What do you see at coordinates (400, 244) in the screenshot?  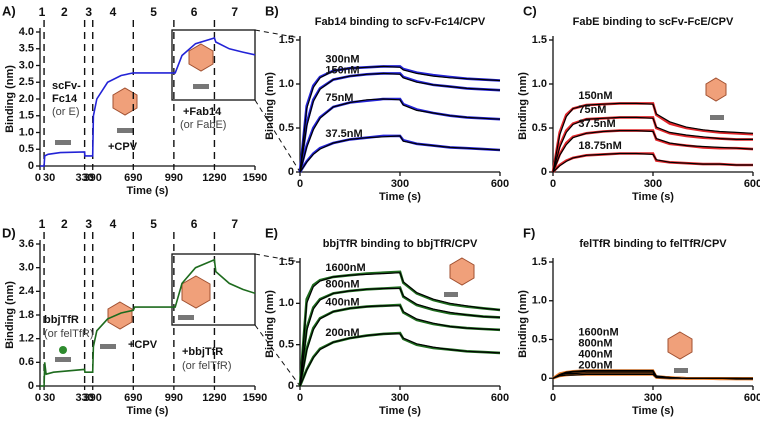 I see `chart-title: bbjTfR binding to bbjTfR/CPV` at bounding box center [400, 244].